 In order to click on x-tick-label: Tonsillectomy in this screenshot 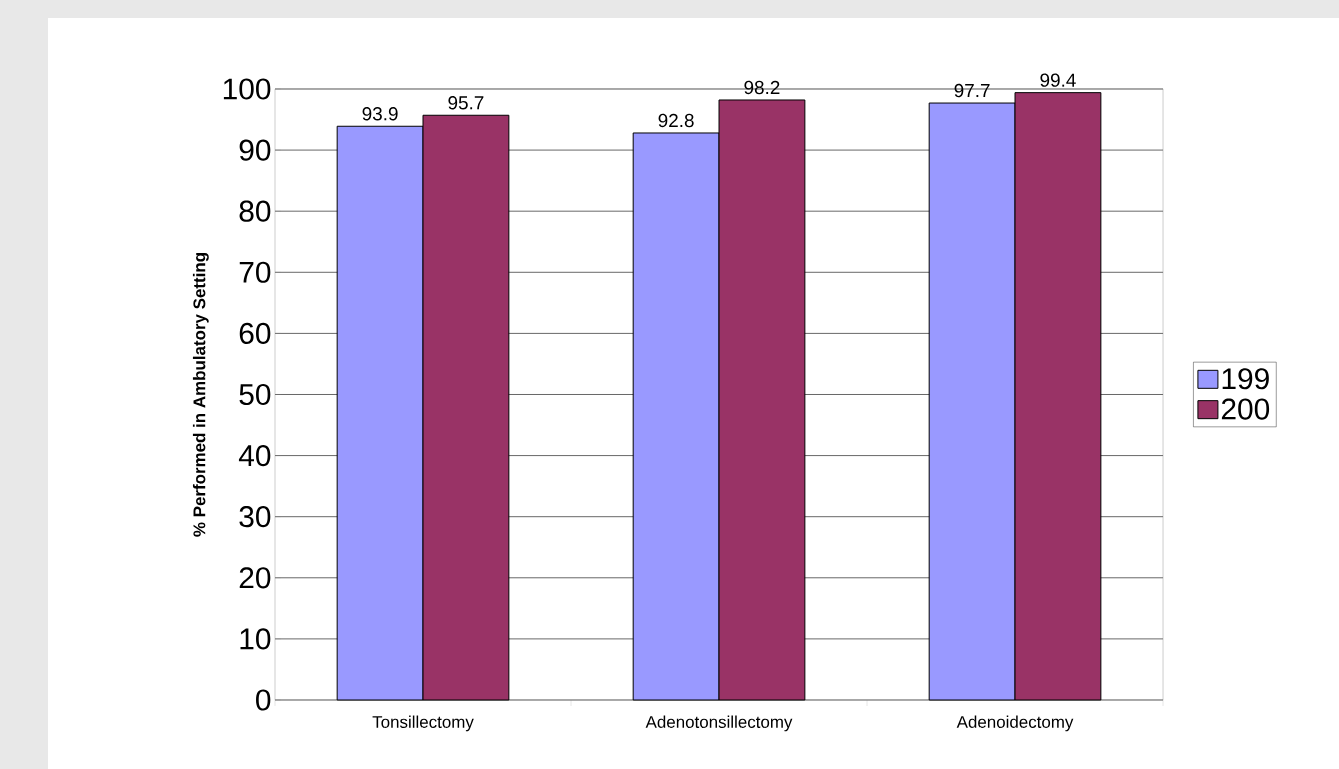, I will do `click(423, 723)`.